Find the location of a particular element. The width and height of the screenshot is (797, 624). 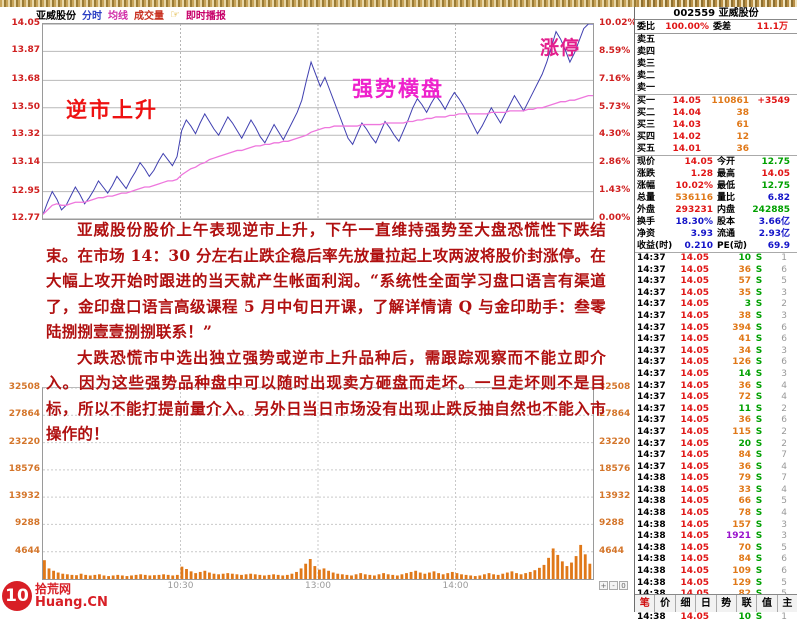

quote-panel-bottom-tabs: 笔价细日势联值主 is located at coordinates (716, 603).